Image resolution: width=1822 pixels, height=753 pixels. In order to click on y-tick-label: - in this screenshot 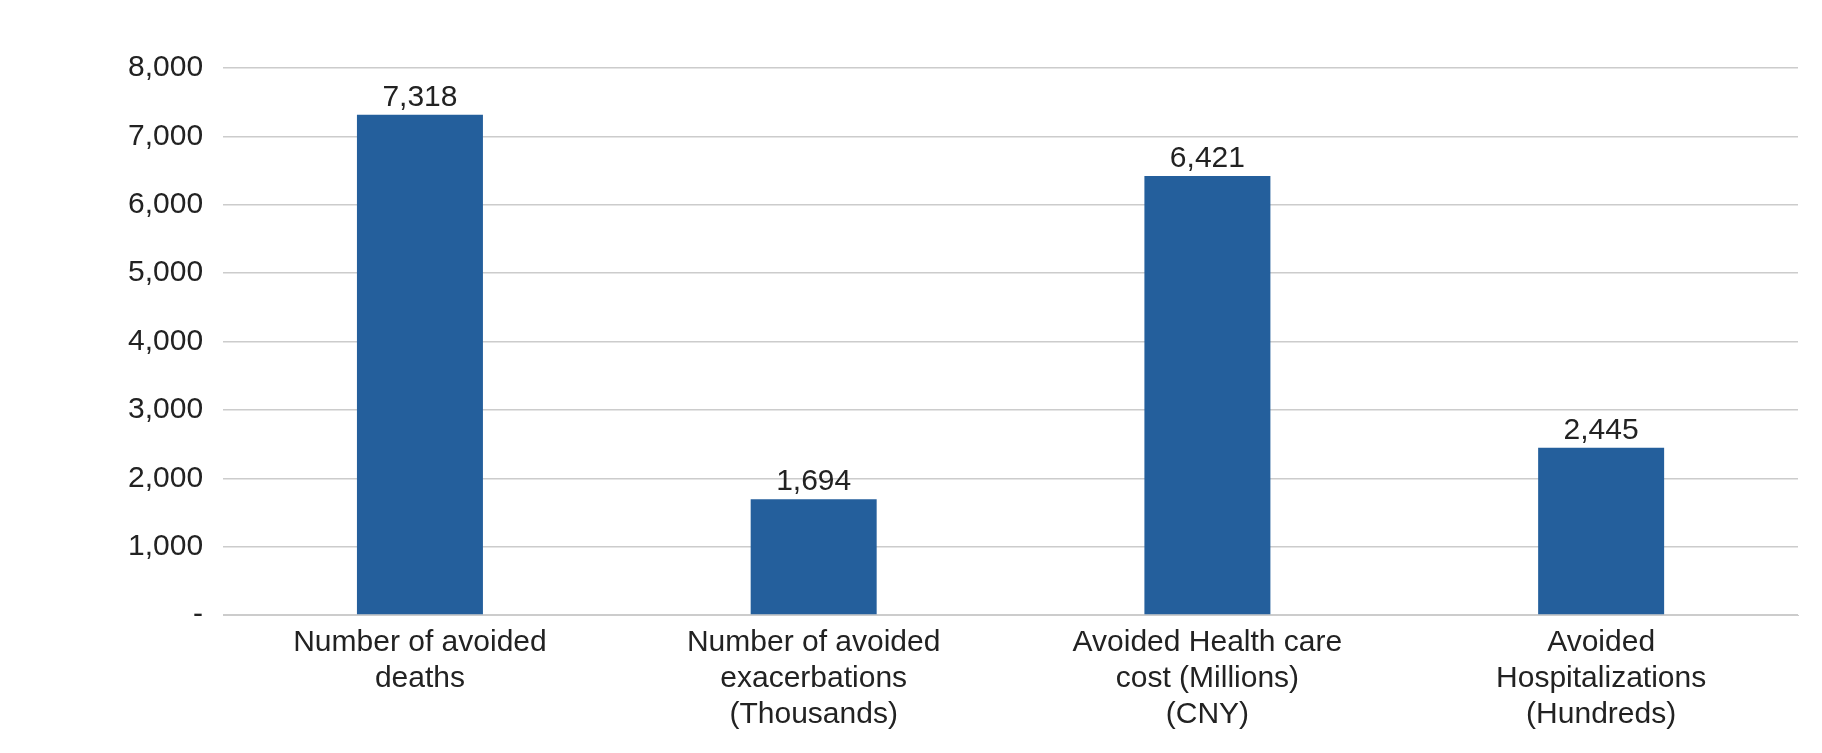, I will do `click(198, 613)`.